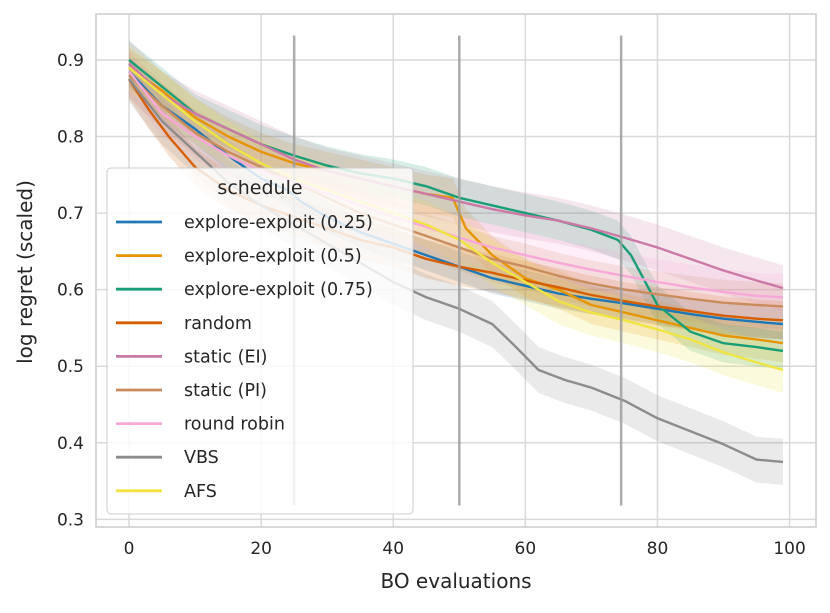  Describe the element at coordinates (789, 549) in the screenshot. I see `x-tick-label: 100` at that location.